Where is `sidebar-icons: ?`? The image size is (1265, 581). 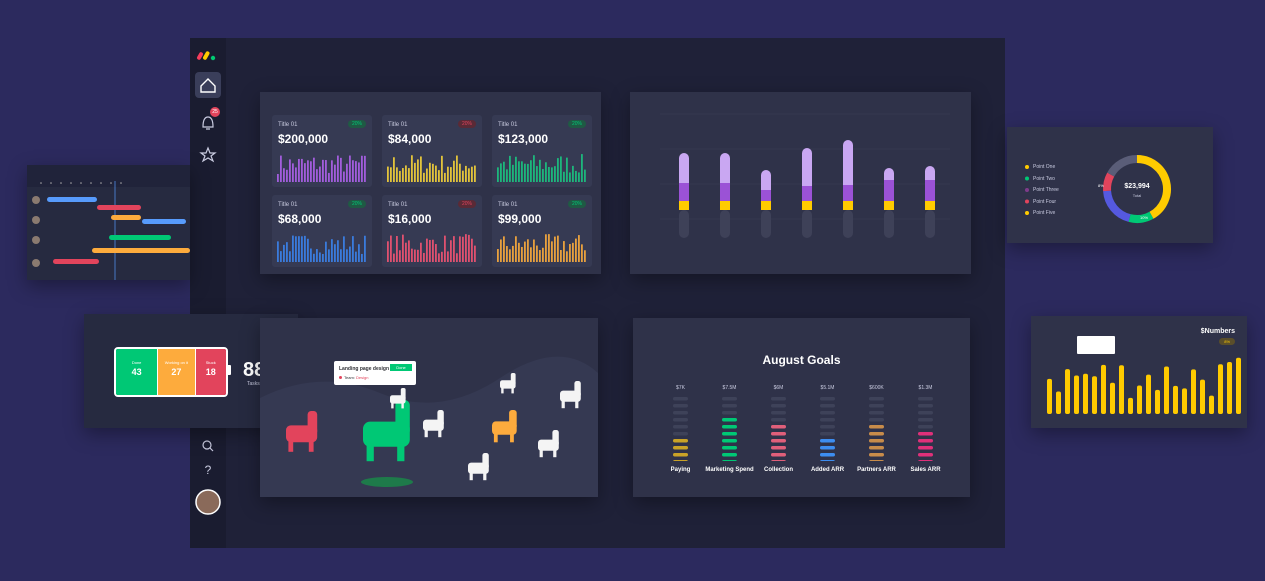
sidebar-icons: ? is located at coordinates (208, 283).